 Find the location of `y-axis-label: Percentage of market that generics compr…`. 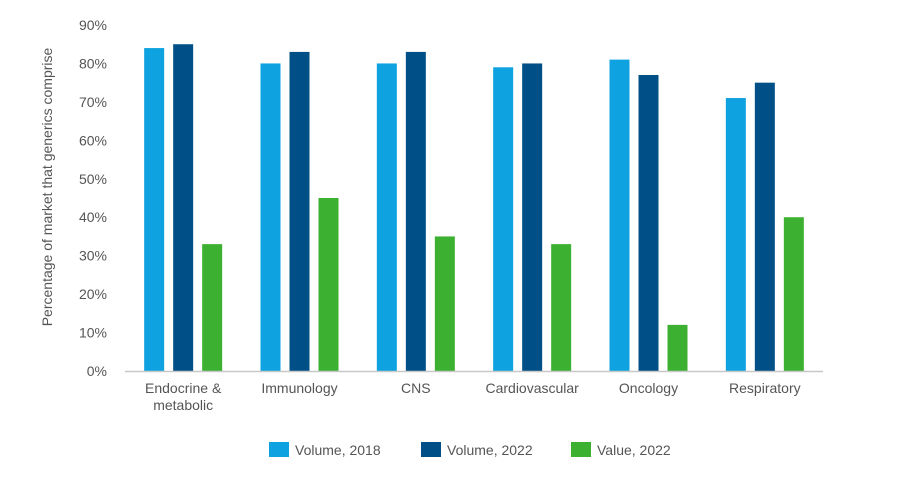

y-axis-label: Percentage of market that generics compr… is located at coordinates (47, 186).